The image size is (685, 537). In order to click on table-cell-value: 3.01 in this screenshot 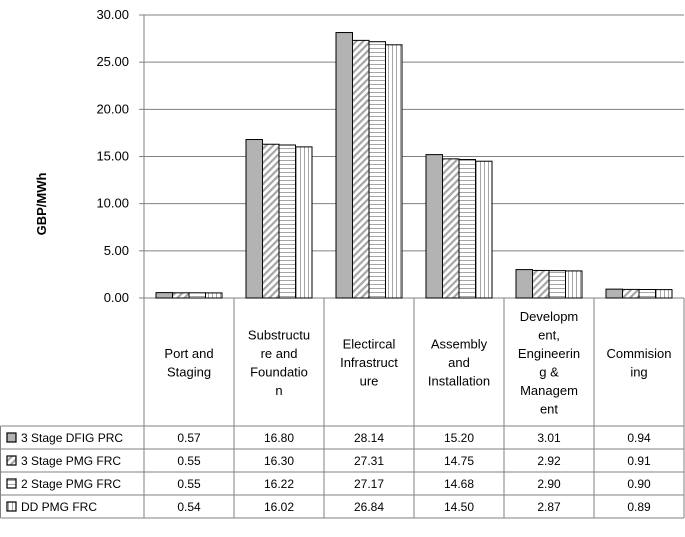, I will do `click(549, 438)`.